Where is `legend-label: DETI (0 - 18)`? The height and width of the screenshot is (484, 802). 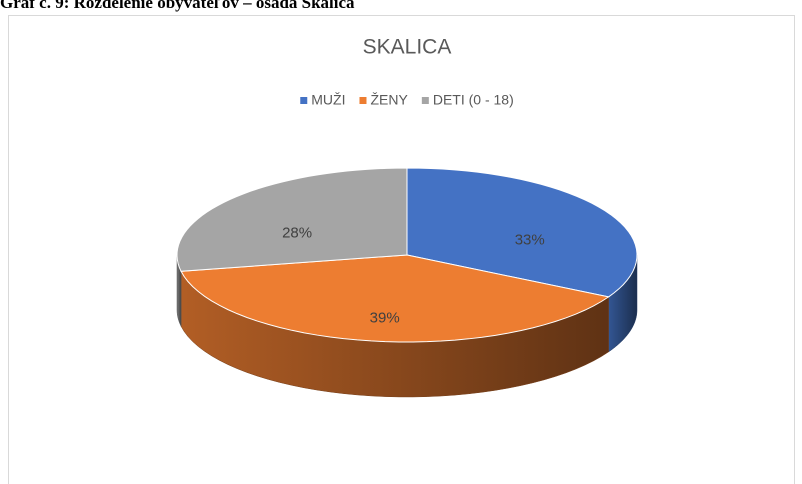
legend-label: DETI (0 - 18) is located at coordinates (473, 100).